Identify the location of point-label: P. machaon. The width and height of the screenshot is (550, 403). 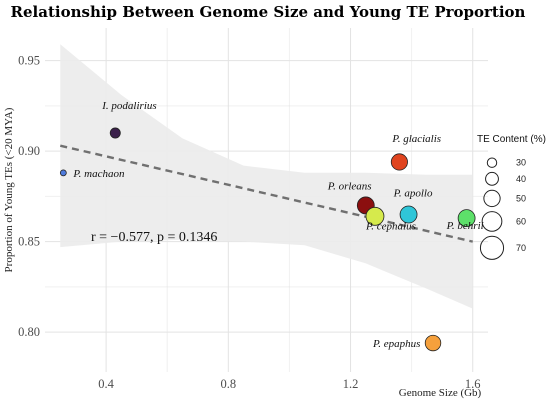
(98, 174).